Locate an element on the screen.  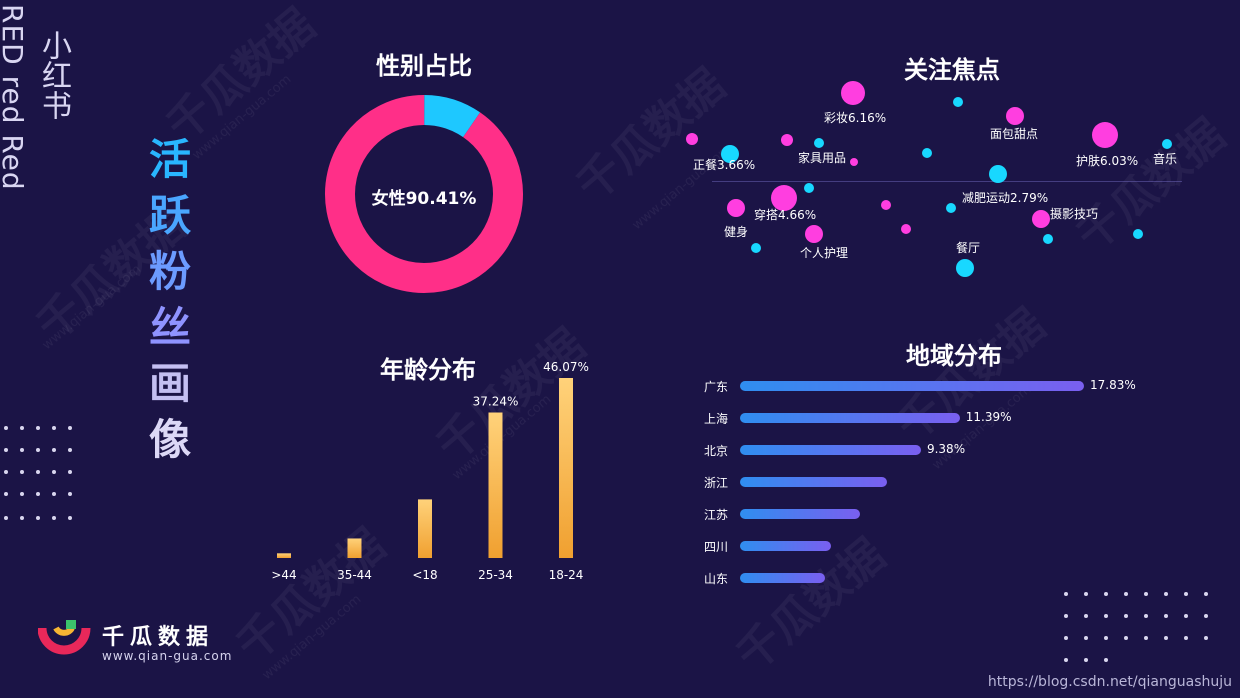
logo-url: www.qian-gua.com is located at coordinates (167, 656).